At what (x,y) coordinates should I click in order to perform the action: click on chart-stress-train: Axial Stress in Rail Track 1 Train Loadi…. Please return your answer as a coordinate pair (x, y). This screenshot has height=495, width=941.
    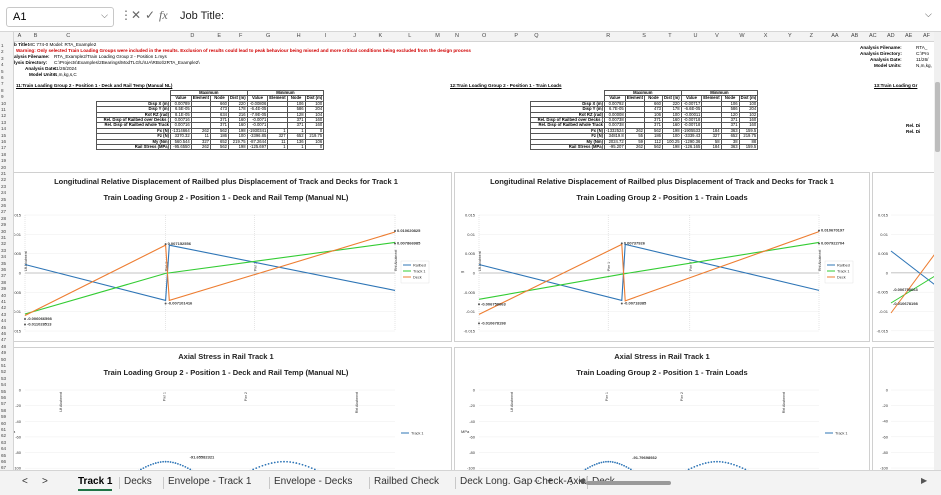
    Looking at the image, I should click on (662, 408).